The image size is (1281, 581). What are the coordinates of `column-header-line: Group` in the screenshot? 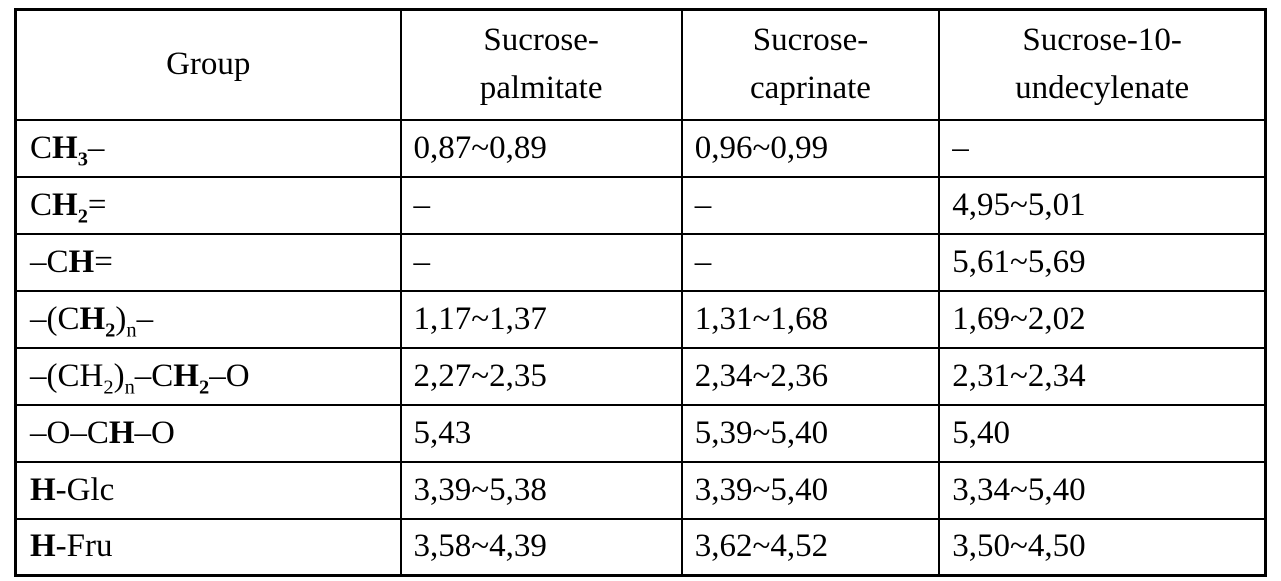 It's located at (208, 63).